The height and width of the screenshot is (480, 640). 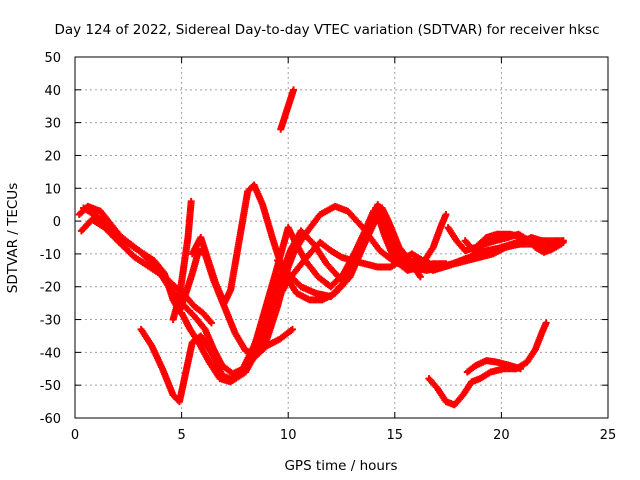 What do you see at coordinates (181, 435) in the screenshot?
I see `x-tick-label: 5` at bounding box center [181, 435].